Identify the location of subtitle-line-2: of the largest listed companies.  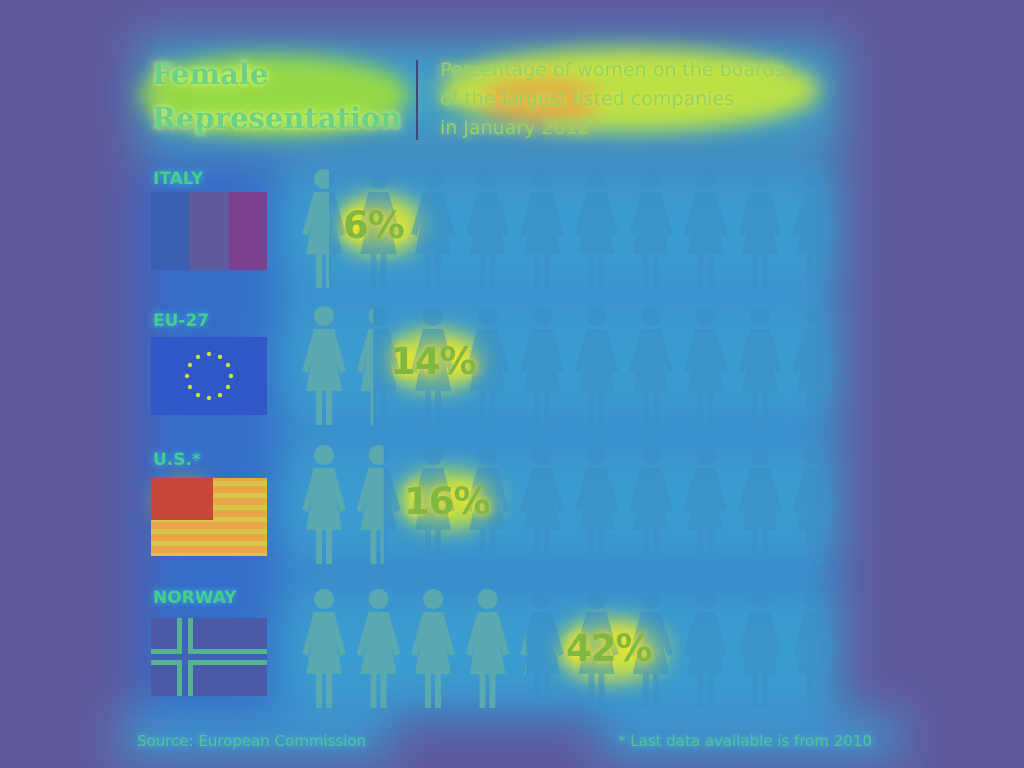
(587, 99).